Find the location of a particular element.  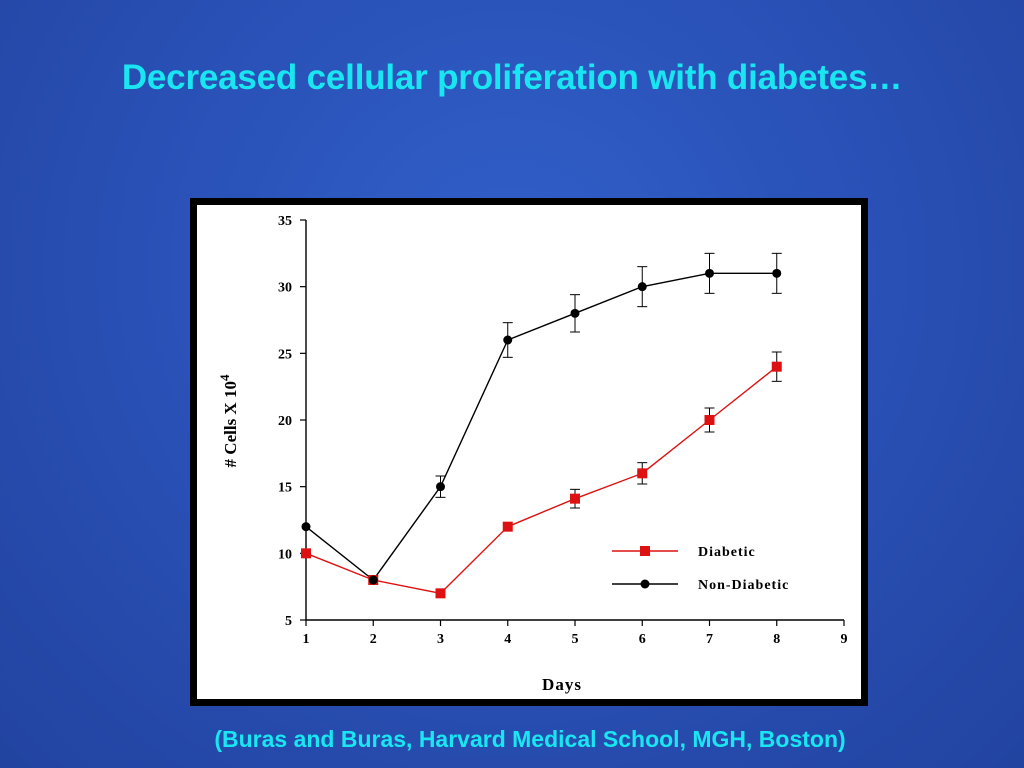

y-axis-label-exponent: 4 is located at coordinates (224, 377).